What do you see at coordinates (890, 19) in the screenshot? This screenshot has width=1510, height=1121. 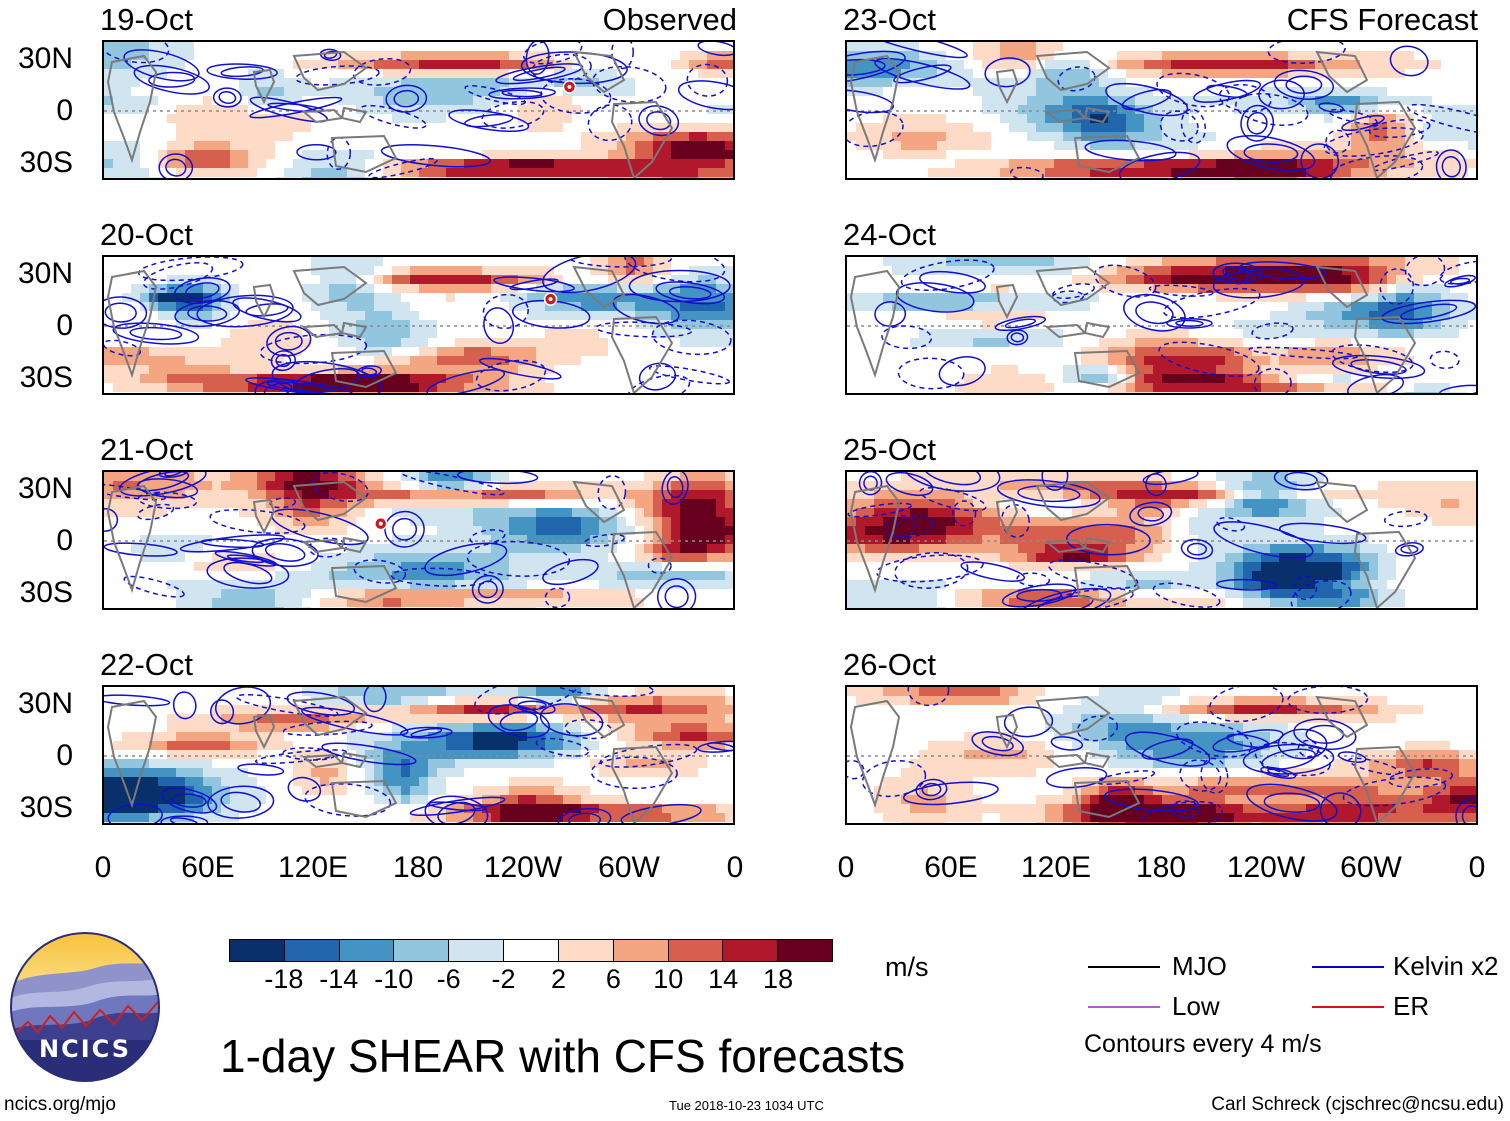 I see `panel-date: 23-Oct` at bounding box center [890, 19].